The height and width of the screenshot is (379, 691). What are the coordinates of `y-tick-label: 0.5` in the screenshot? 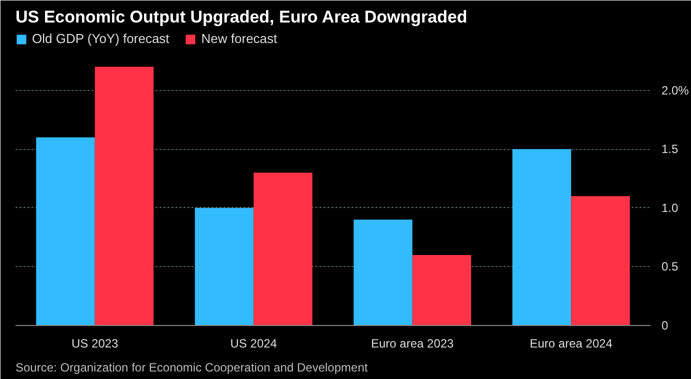 It's located at (670, 267).